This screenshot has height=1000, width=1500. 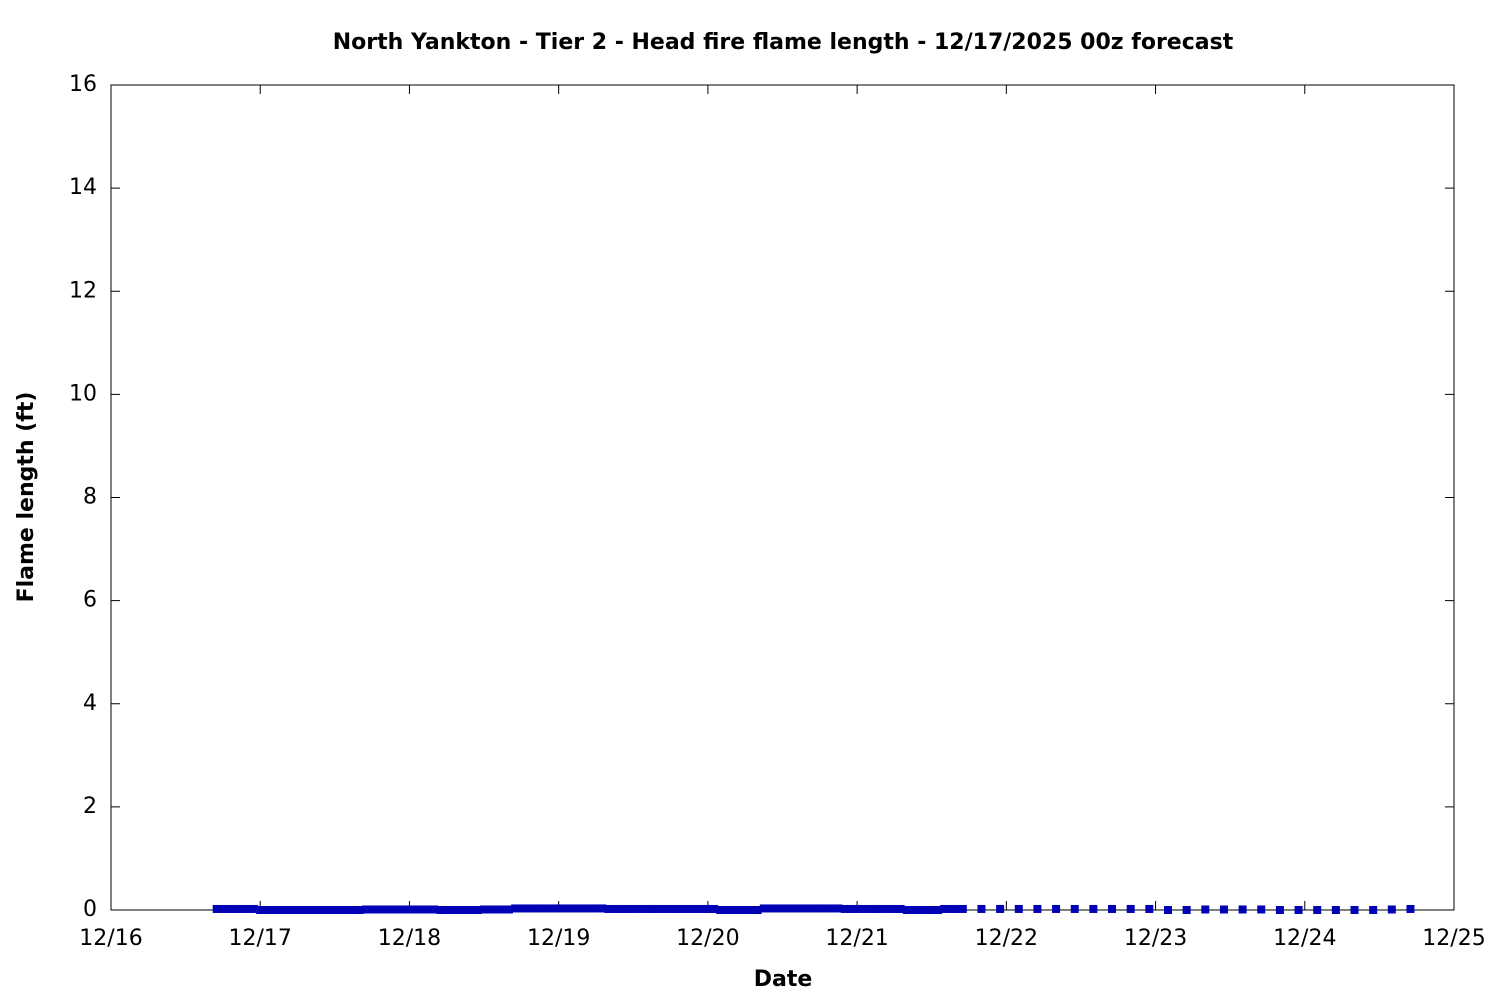 I want to click on y-tick-label: 12, so click(x=83, y=290).